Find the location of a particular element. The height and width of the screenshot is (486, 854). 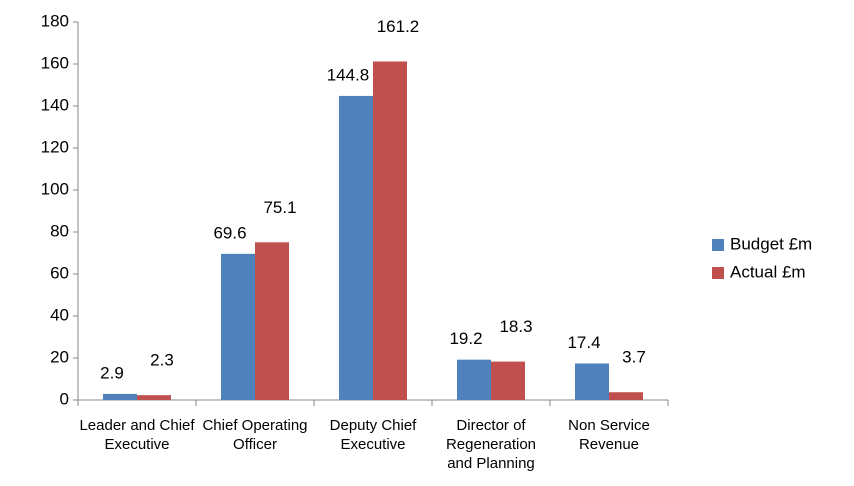

x-tick-label: Leader and Chief Executive is located at coordinates (137, 435).